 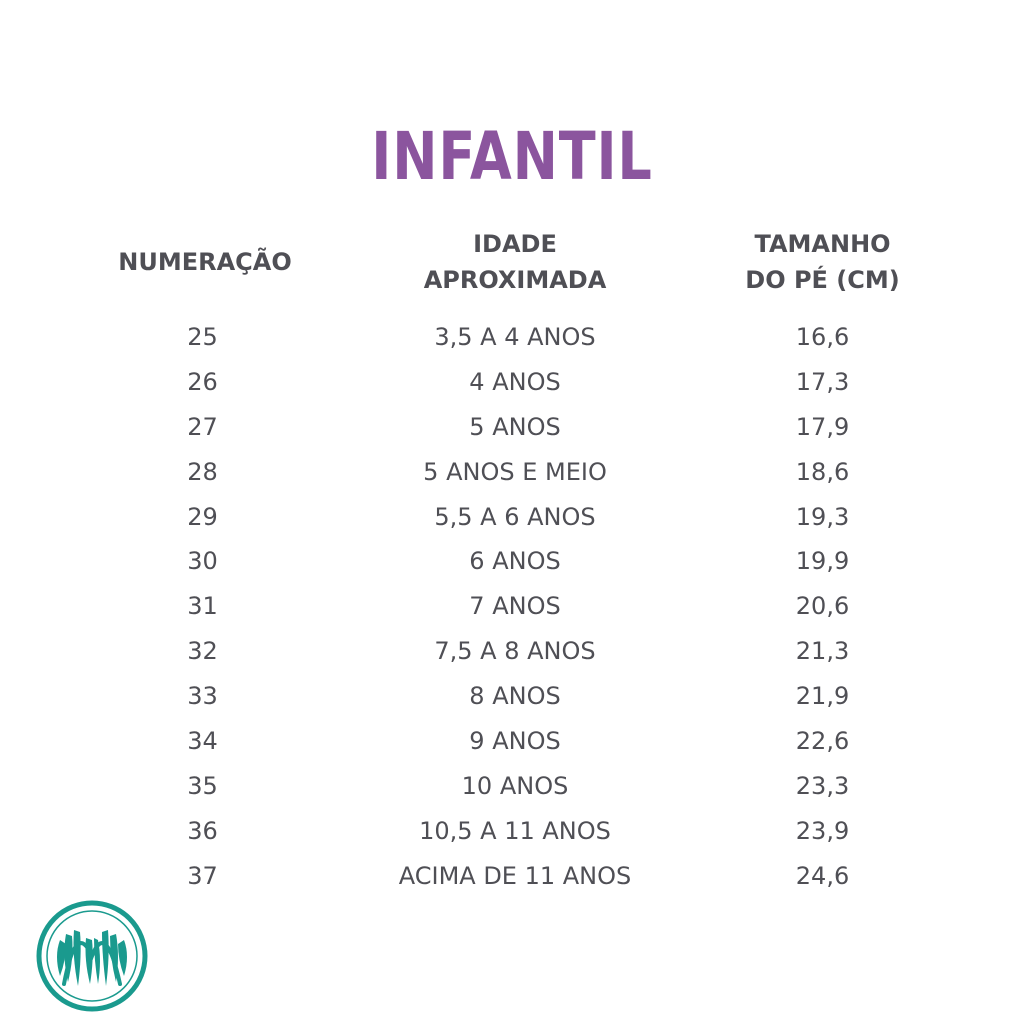 I want to click on header-idade-line2: APROXIMADA, so click(x=515, y=280).